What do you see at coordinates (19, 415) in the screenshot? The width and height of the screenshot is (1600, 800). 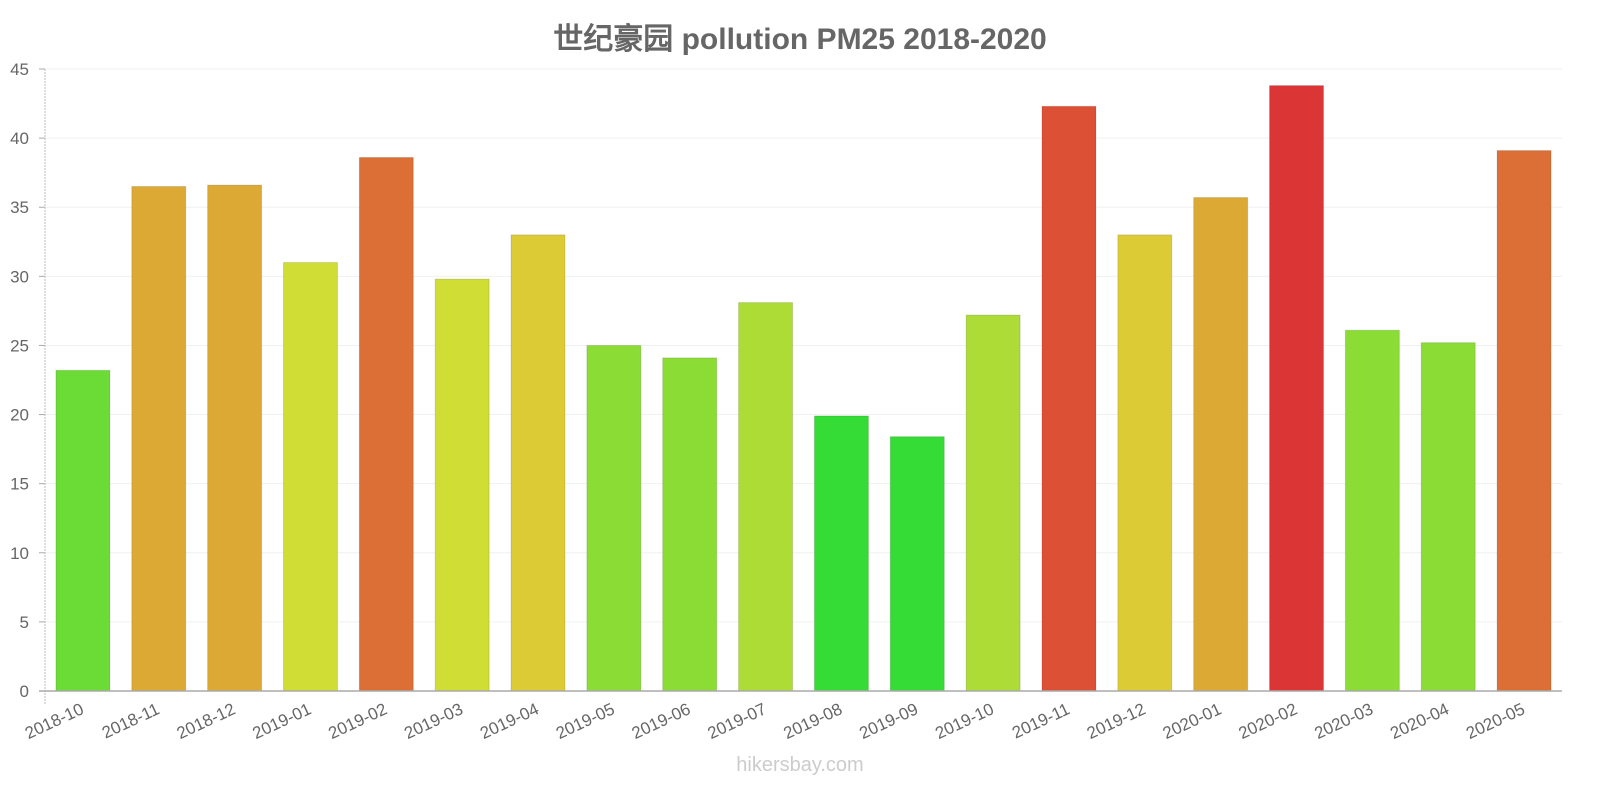 I see `y-tick-label: 20` at bounding box center [19, 415].